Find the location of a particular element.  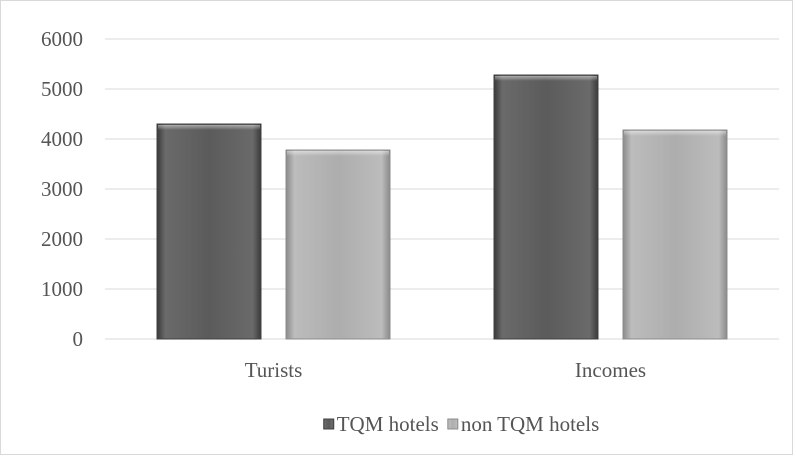

bar-tqm-hotels-incomes is located at coordinates (546, 207).